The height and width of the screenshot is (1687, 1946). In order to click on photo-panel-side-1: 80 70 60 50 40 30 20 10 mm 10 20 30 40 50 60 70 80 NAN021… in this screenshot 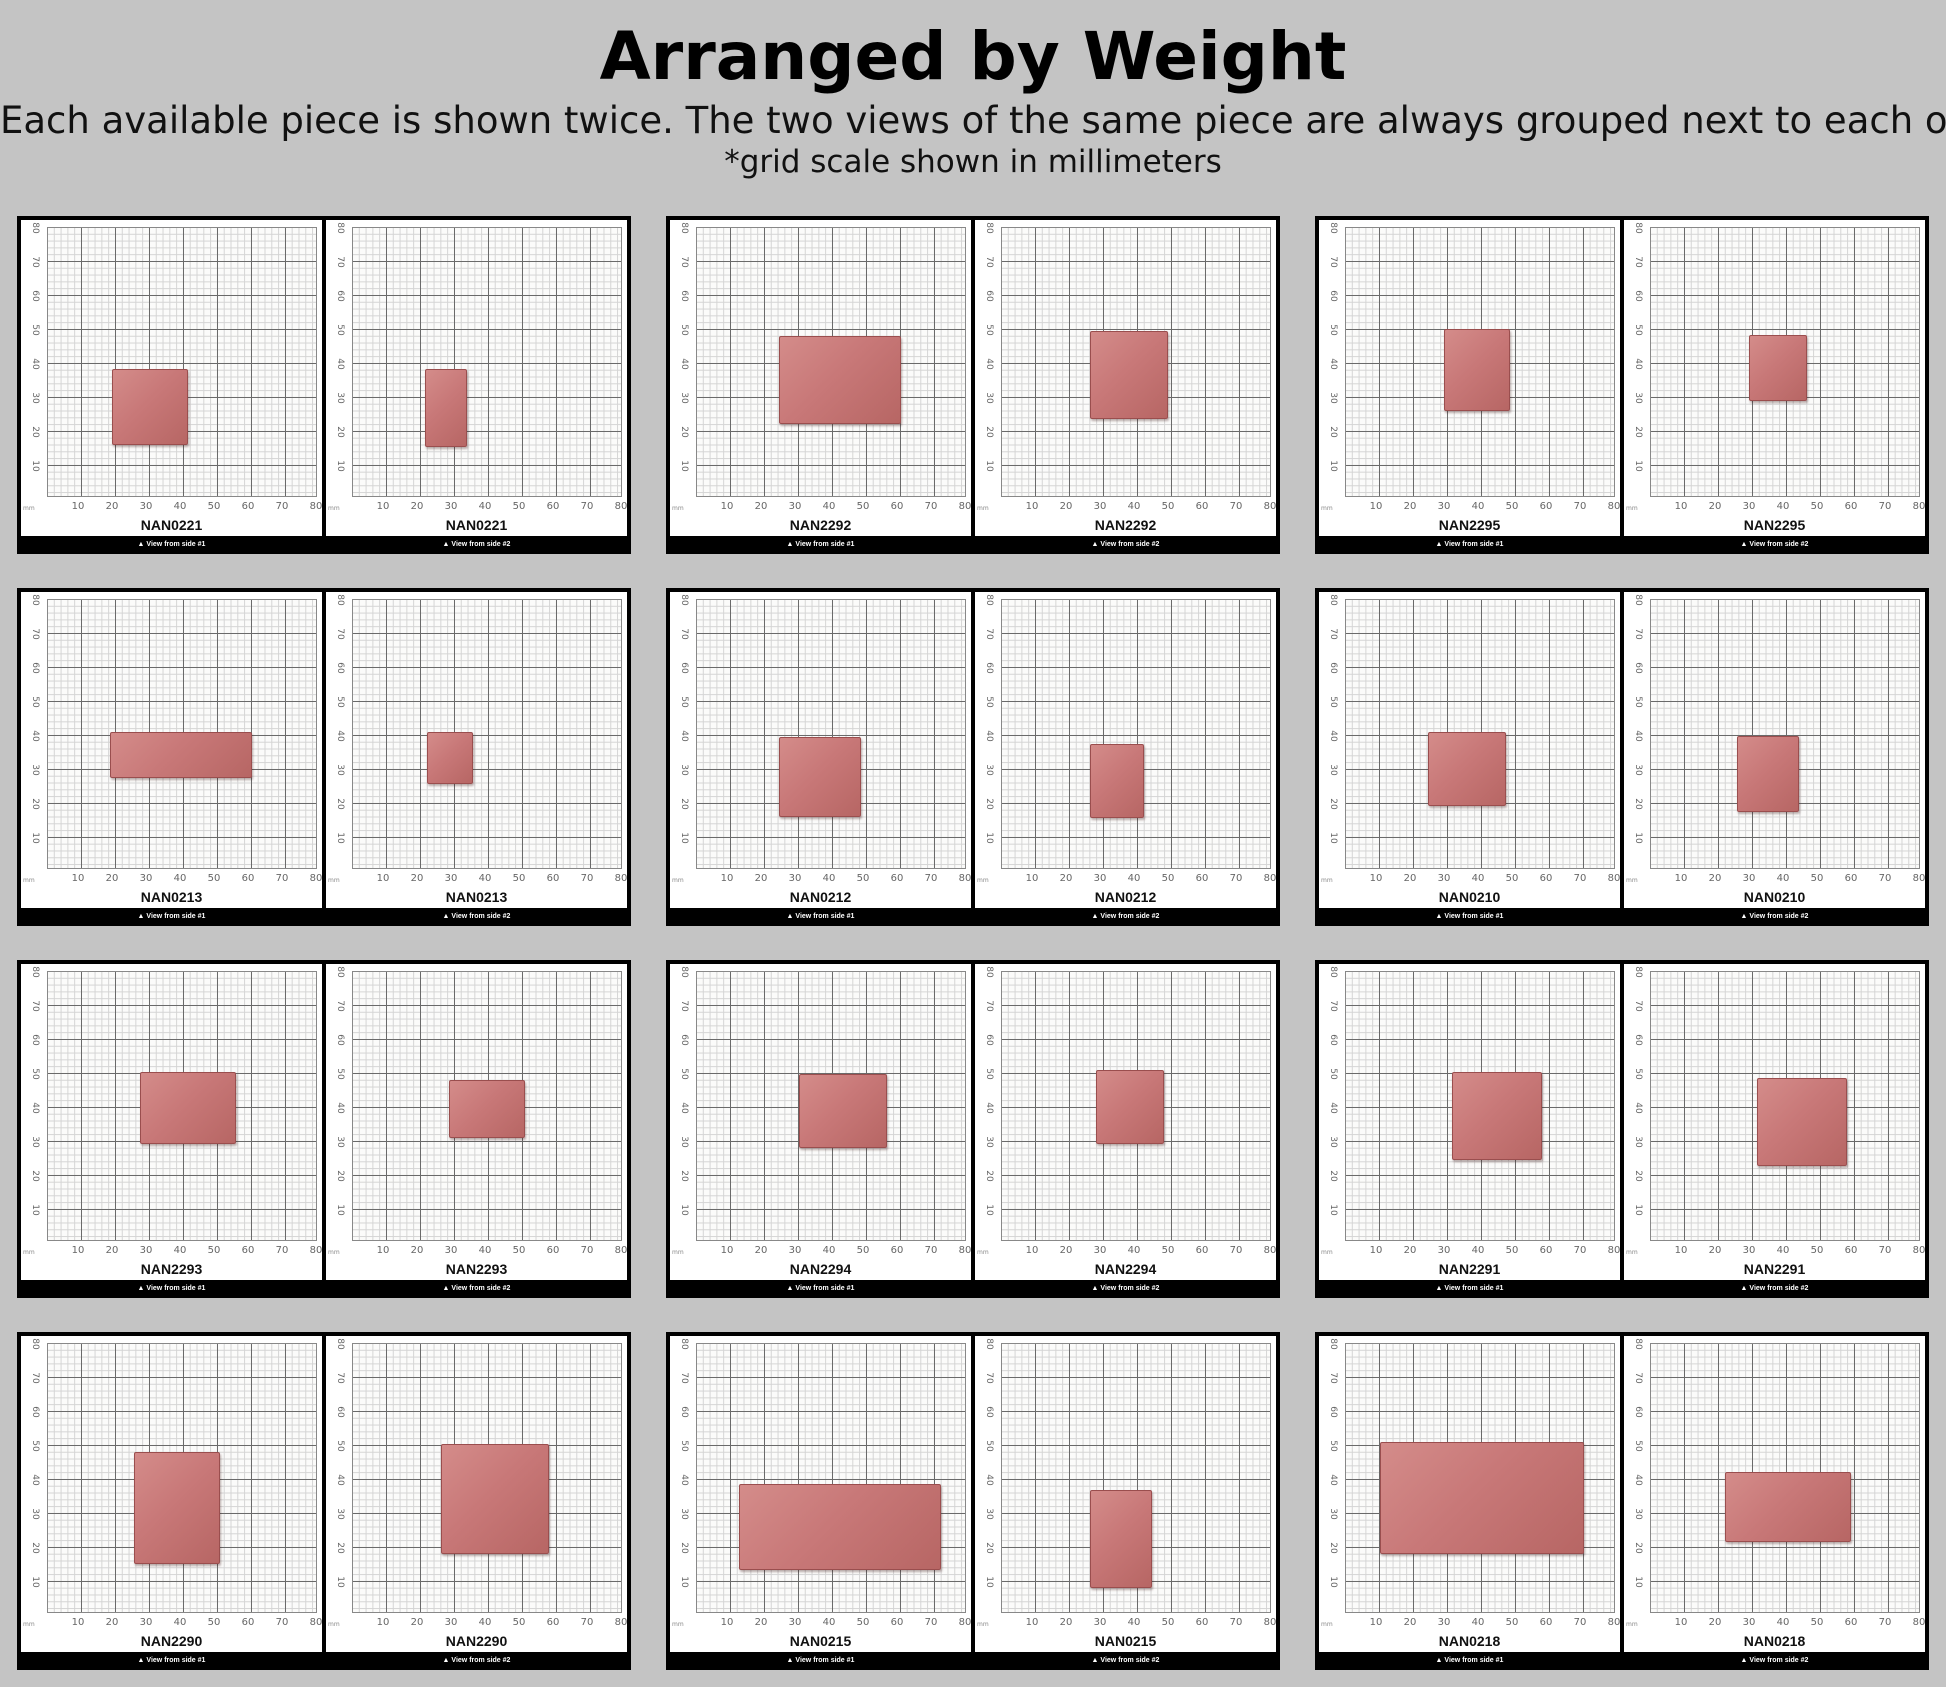, I will do `click(820, 1494)`.